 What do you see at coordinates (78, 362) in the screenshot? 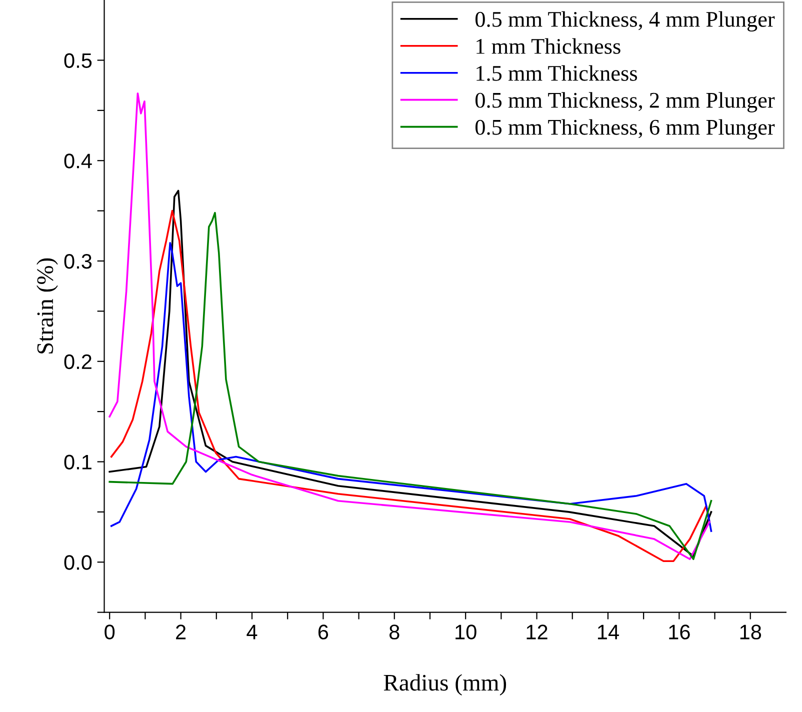
I see `y-tick-label: 0.2` at bounding box center [78, 362].